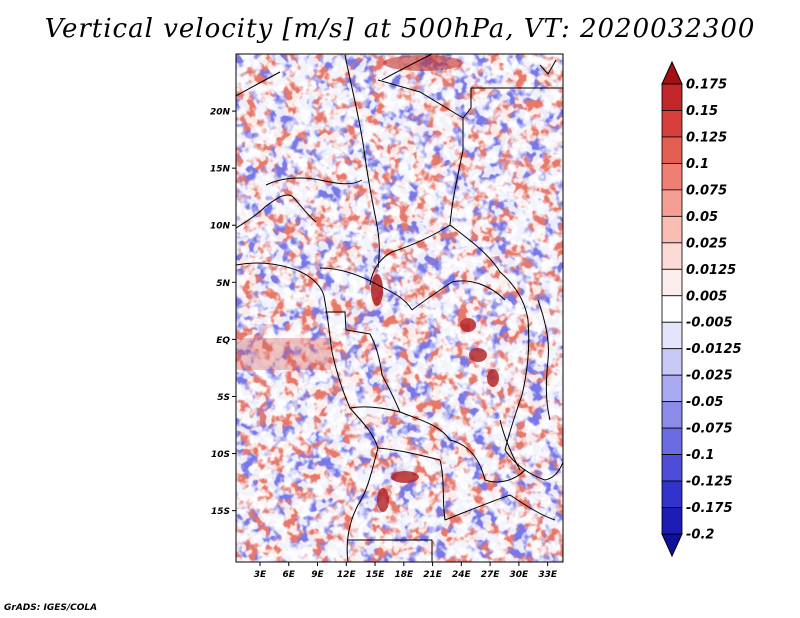 The width and height of the screenshot is (800, 618). I want to click on lon-tick-label: 21E, so click(433, 575).